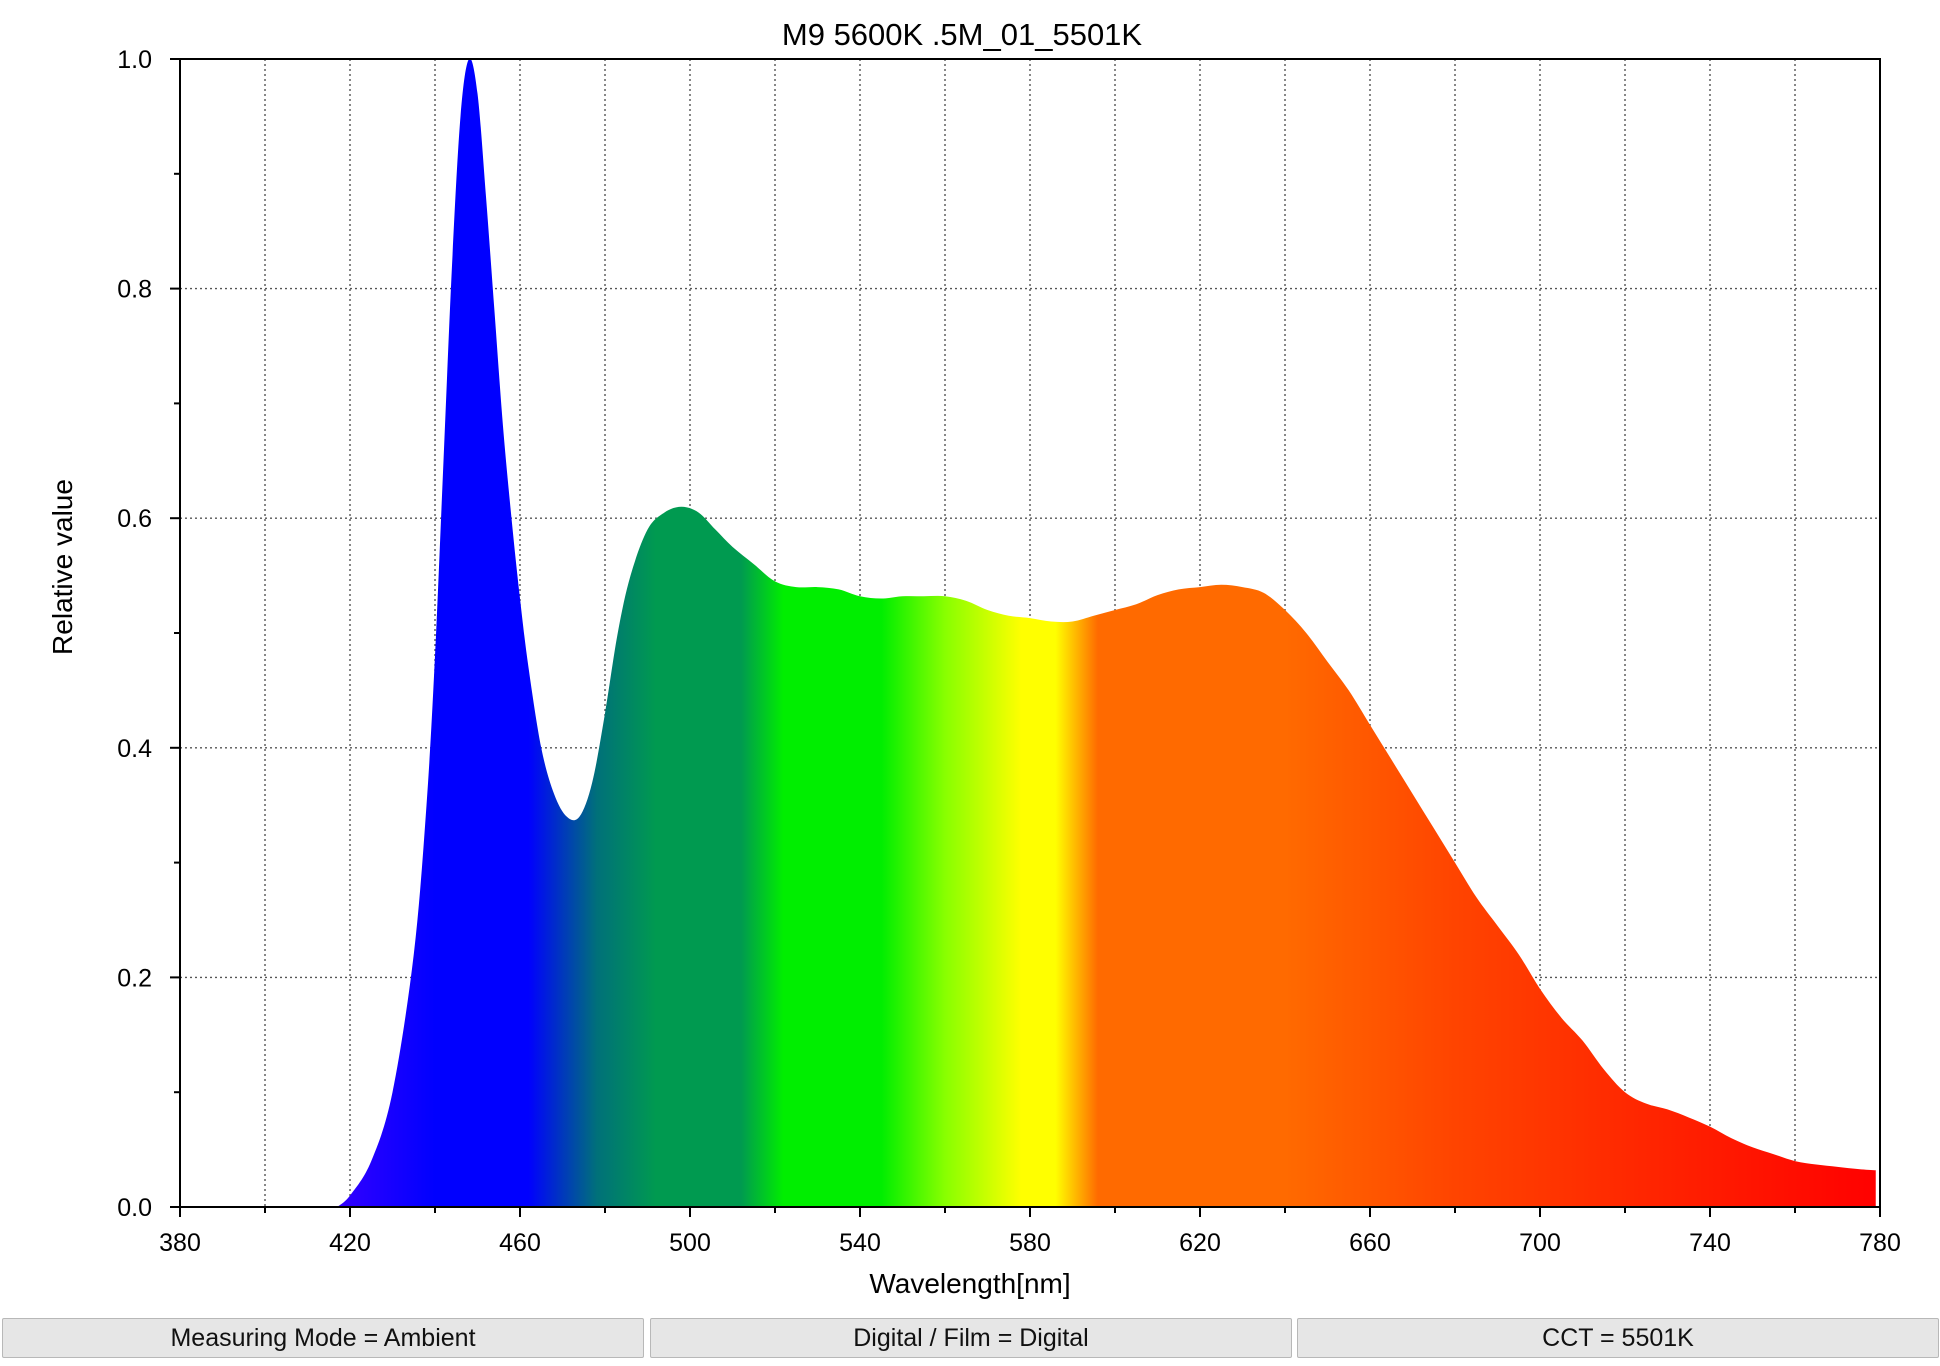  I want to click on x-tick-label: 740, so click(1710, 1243).